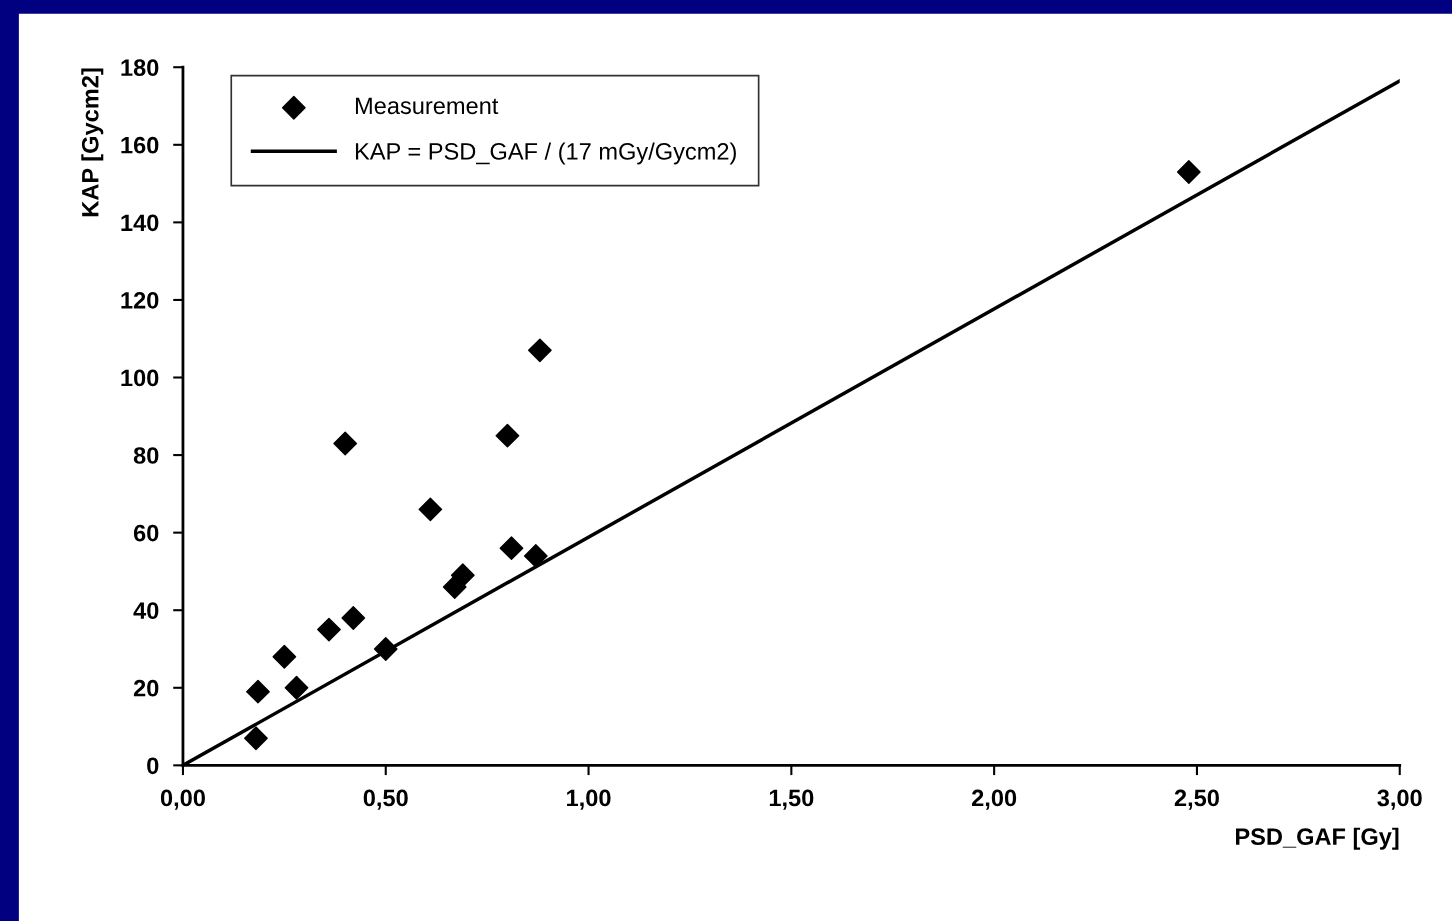  What do you see at coordinates (140, 68) in the screenshot?
I see `y-tick-label: 180` at bounding box center [140, 68].